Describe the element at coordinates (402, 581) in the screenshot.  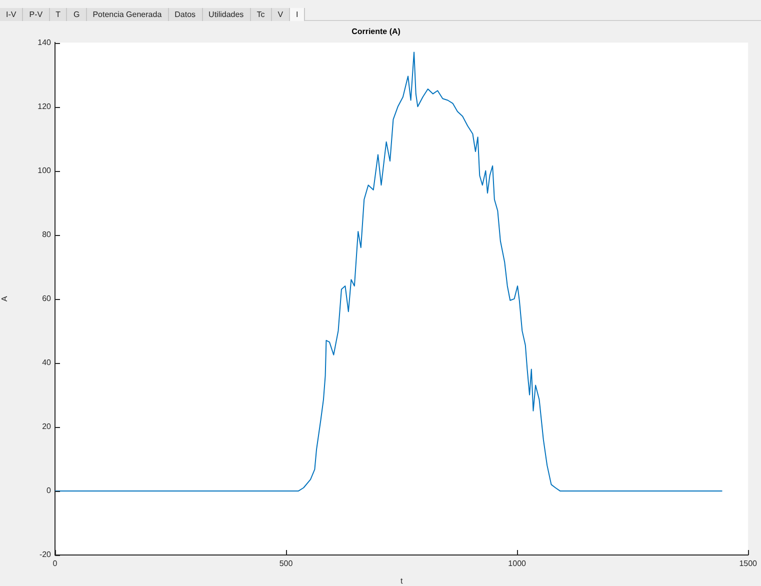
I see `x-axis-title: t` at that location.